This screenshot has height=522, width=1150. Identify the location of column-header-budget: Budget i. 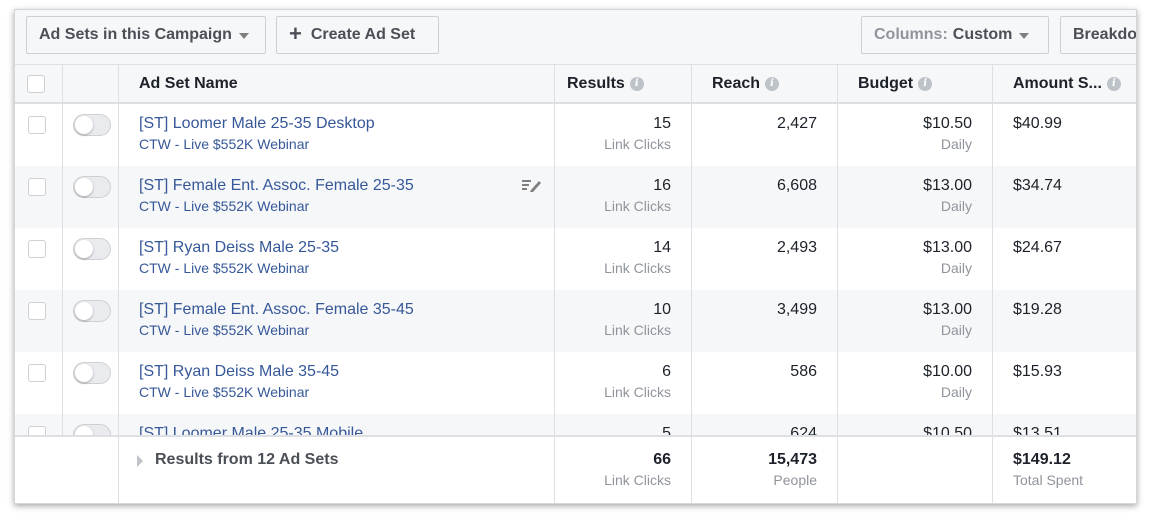
(915, 84).